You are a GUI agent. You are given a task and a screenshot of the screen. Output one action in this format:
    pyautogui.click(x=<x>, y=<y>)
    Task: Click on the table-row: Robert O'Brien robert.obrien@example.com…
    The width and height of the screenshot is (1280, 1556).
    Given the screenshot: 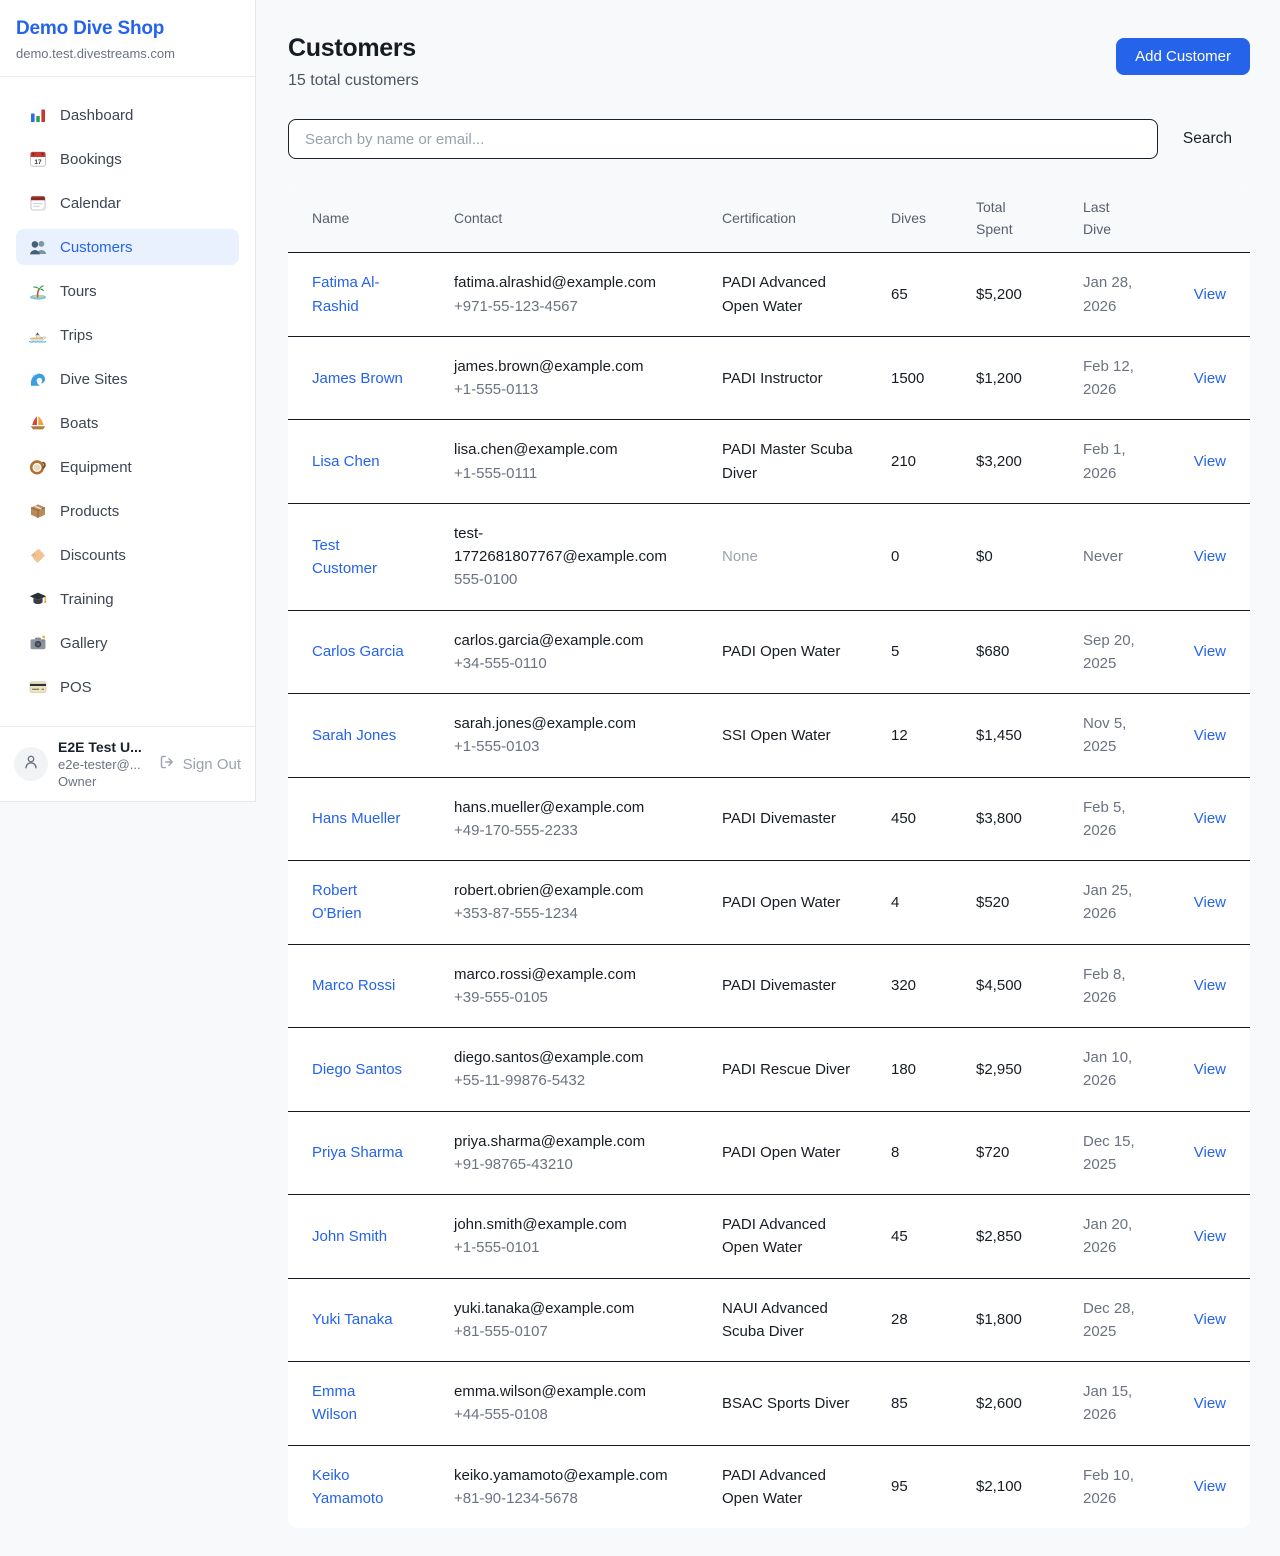 What is the action you would take?
    pyautogui.click(x=769, y=902)
    